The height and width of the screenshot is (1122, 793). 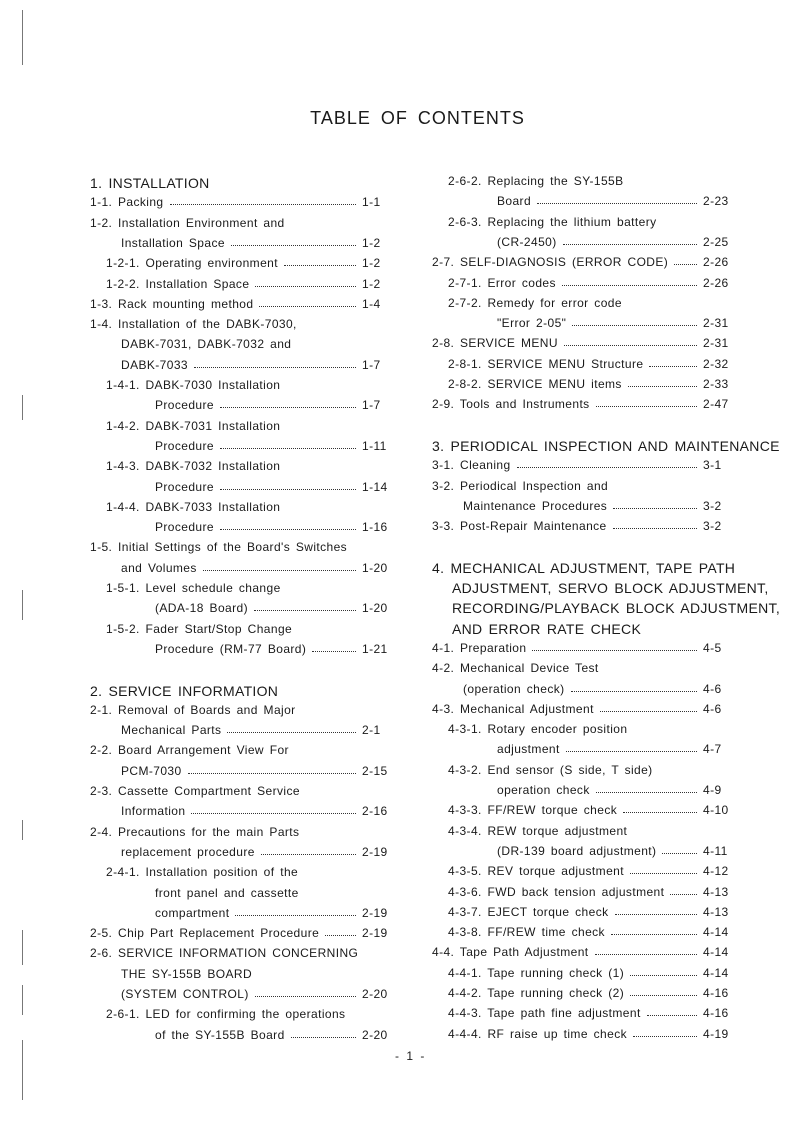 What do you see at coordinates (716, 932) in the screenshot?
I see `page-ref: 4-14` at bounding box center [716, 932].